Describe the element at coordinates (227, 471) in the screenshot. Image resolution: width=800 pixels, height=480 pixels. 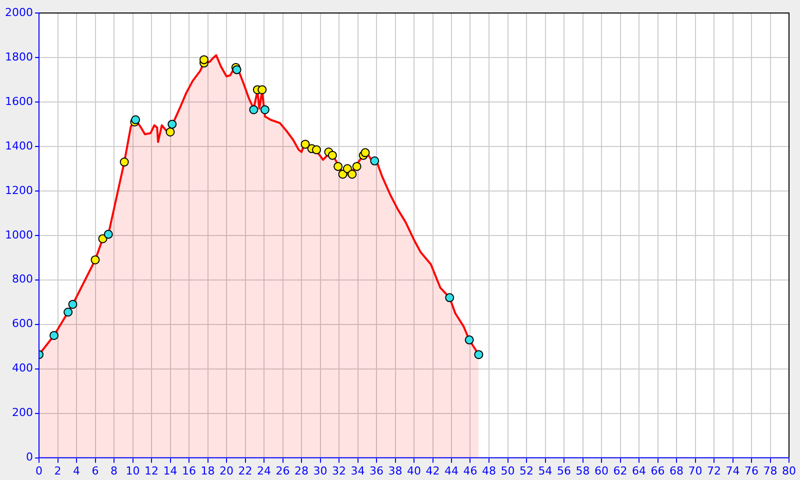
I see `x-tick-label: 20` at that location.